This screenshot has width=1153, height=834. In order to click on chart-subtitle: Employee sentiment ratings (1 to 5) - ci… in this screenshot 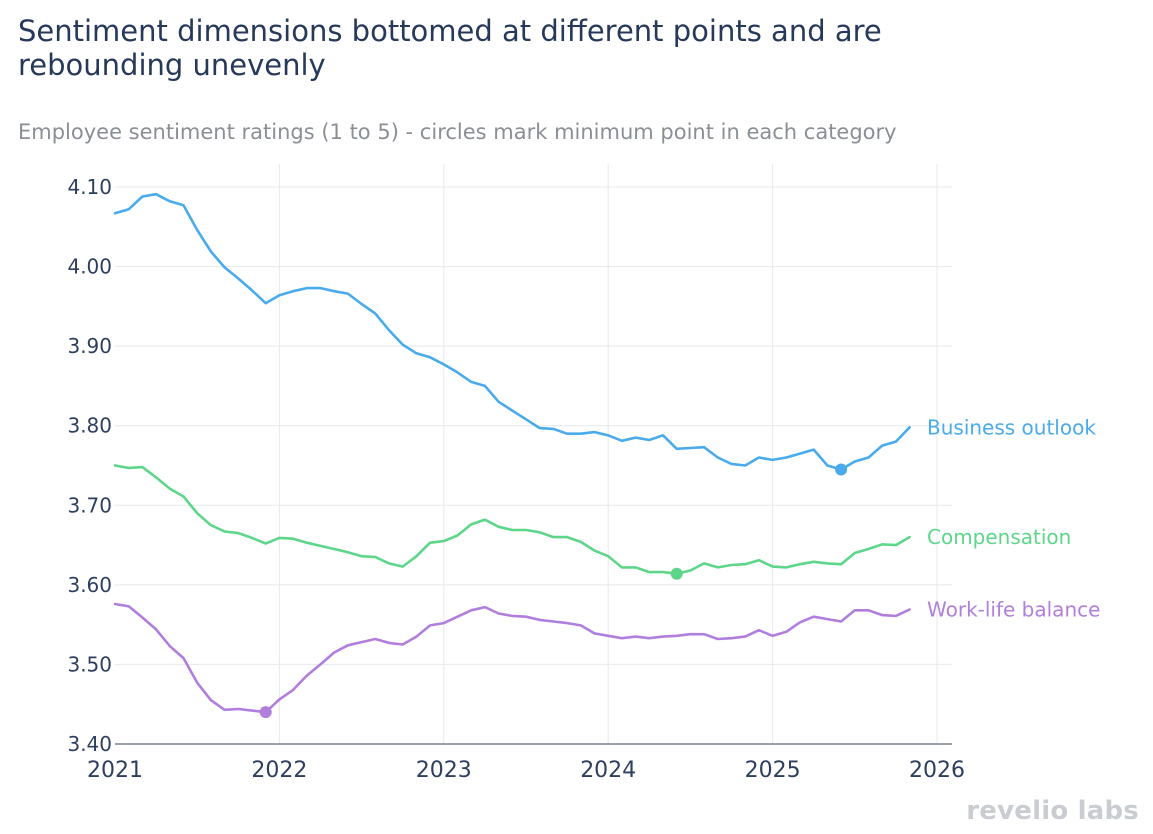, I will do `click(457, 132)`.